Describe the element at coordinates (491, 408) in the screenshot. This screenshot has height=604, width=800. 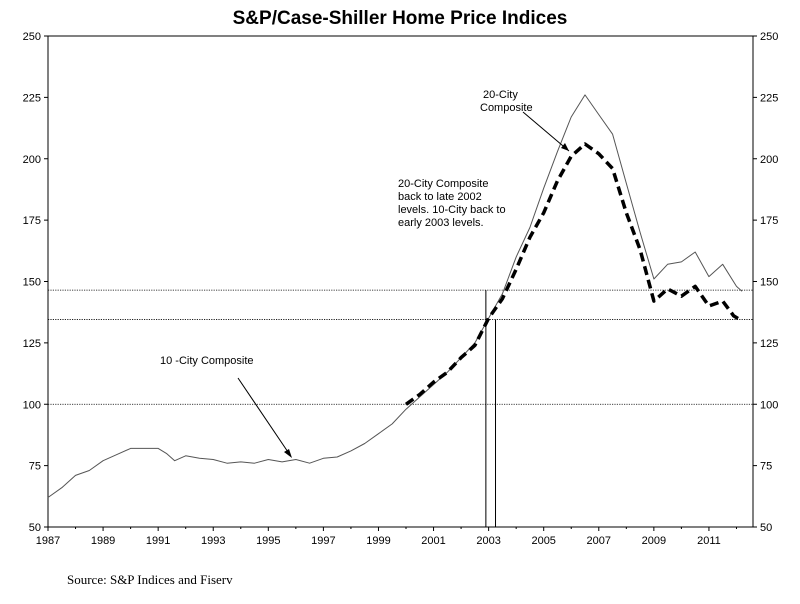
I see `vertical-markers` at that location.